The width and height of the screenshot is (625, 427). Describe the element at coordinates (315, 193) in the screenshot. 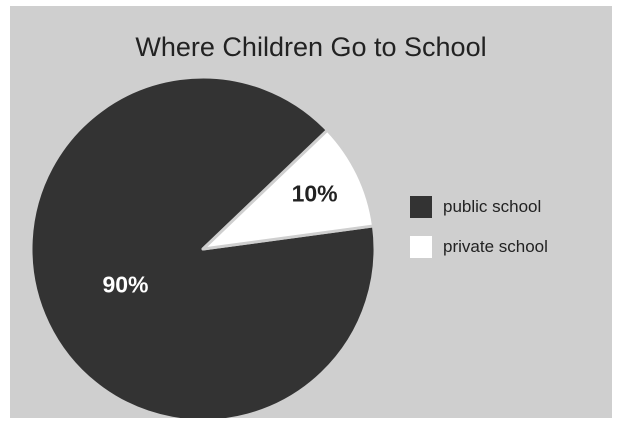

I see `slice-label-private-school: 10%` at that location.